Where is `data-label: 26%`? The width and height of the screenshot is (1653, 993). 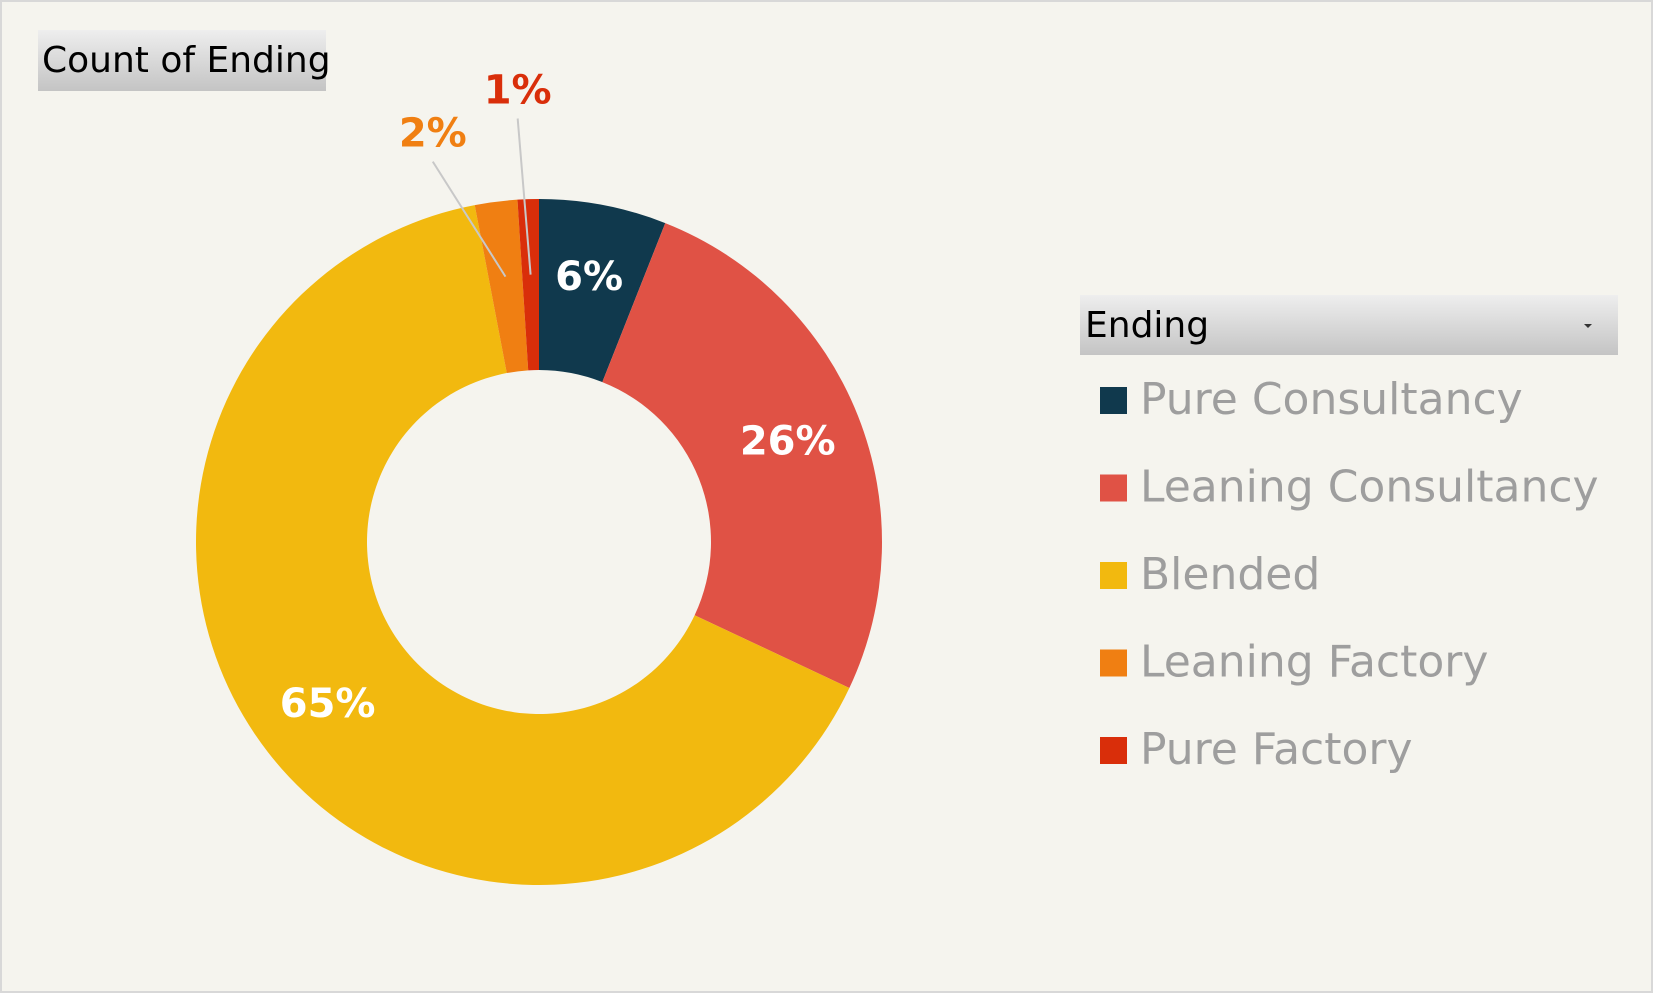 data-label: 26% is located at coordinates (788, 442).